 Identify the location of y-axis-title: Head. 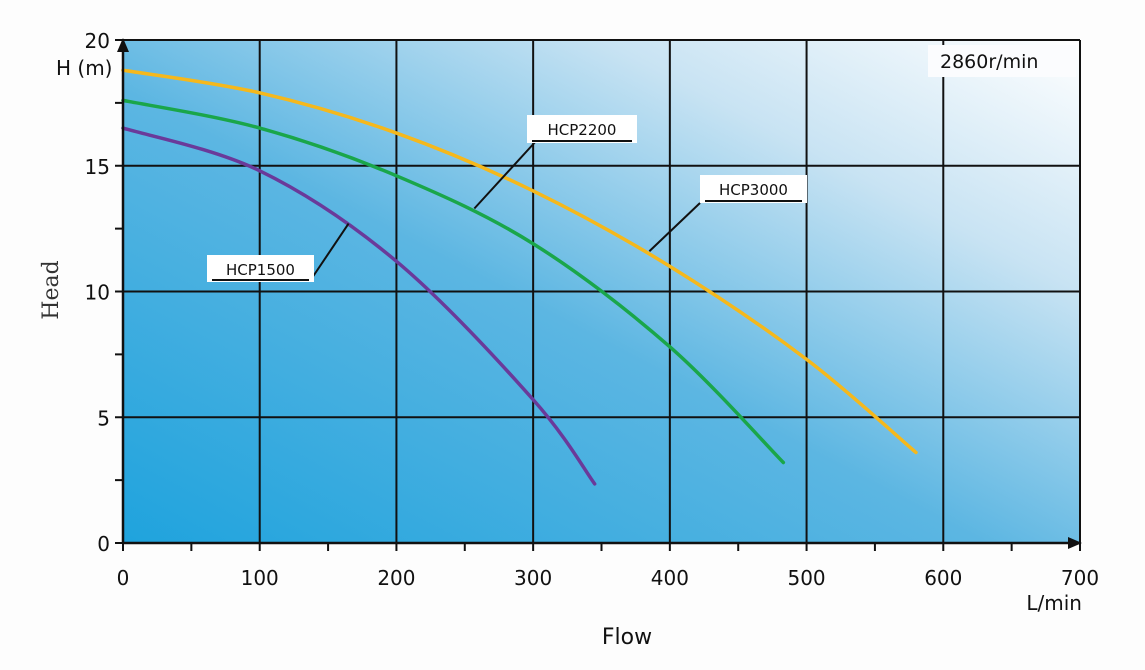
(51, 289).